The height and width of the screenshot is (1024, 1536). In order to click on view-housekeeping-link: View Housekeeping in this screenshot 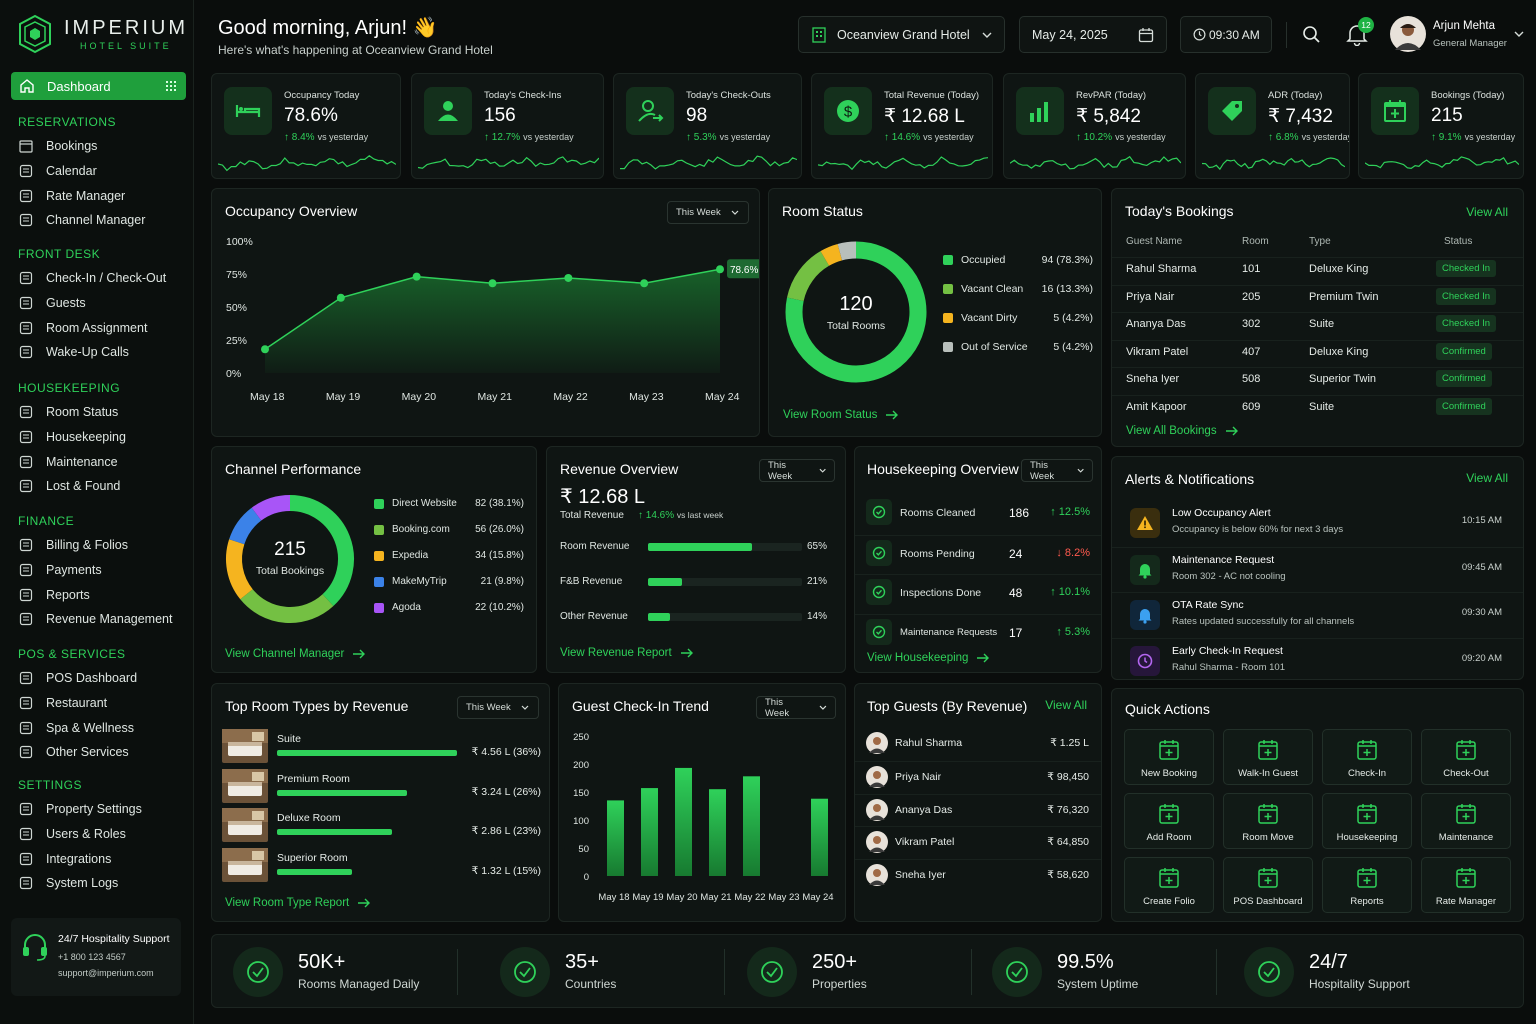, I will do `click(928, 658)`.